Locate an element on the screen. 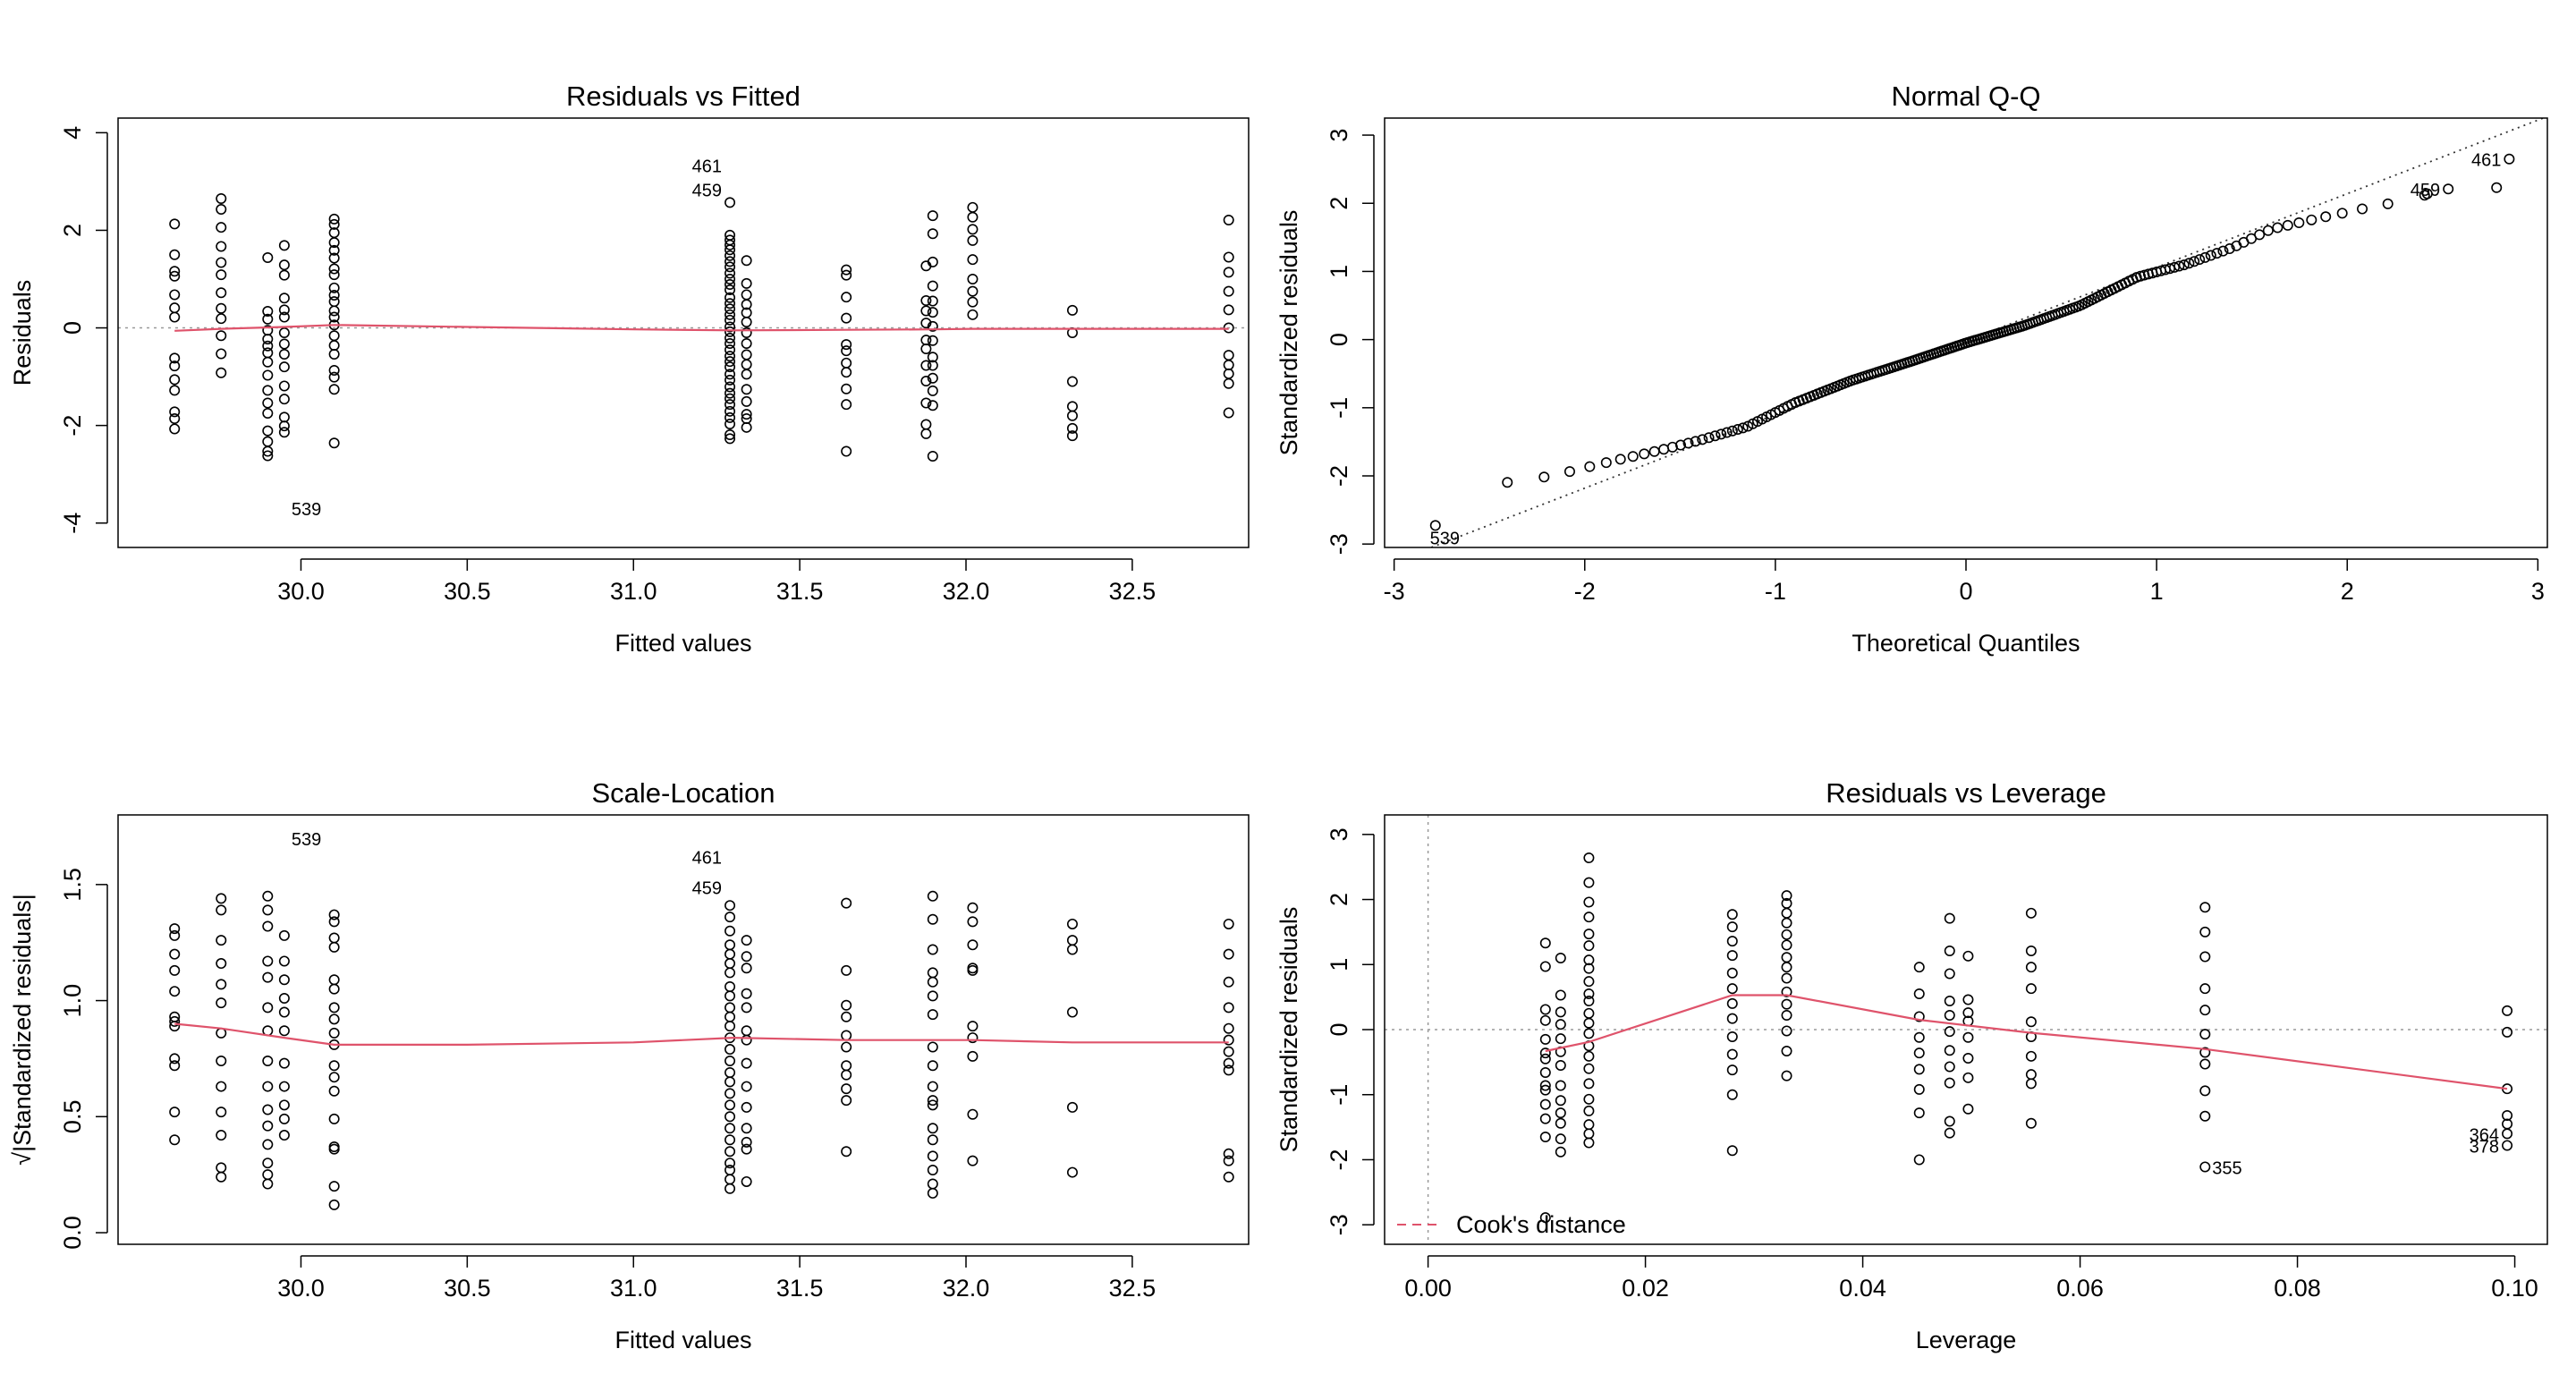 Image resolution: width=2576 pixels, height=1374 pixels. y-tick-label: 0.5 is located at coordinates (72, 1117).